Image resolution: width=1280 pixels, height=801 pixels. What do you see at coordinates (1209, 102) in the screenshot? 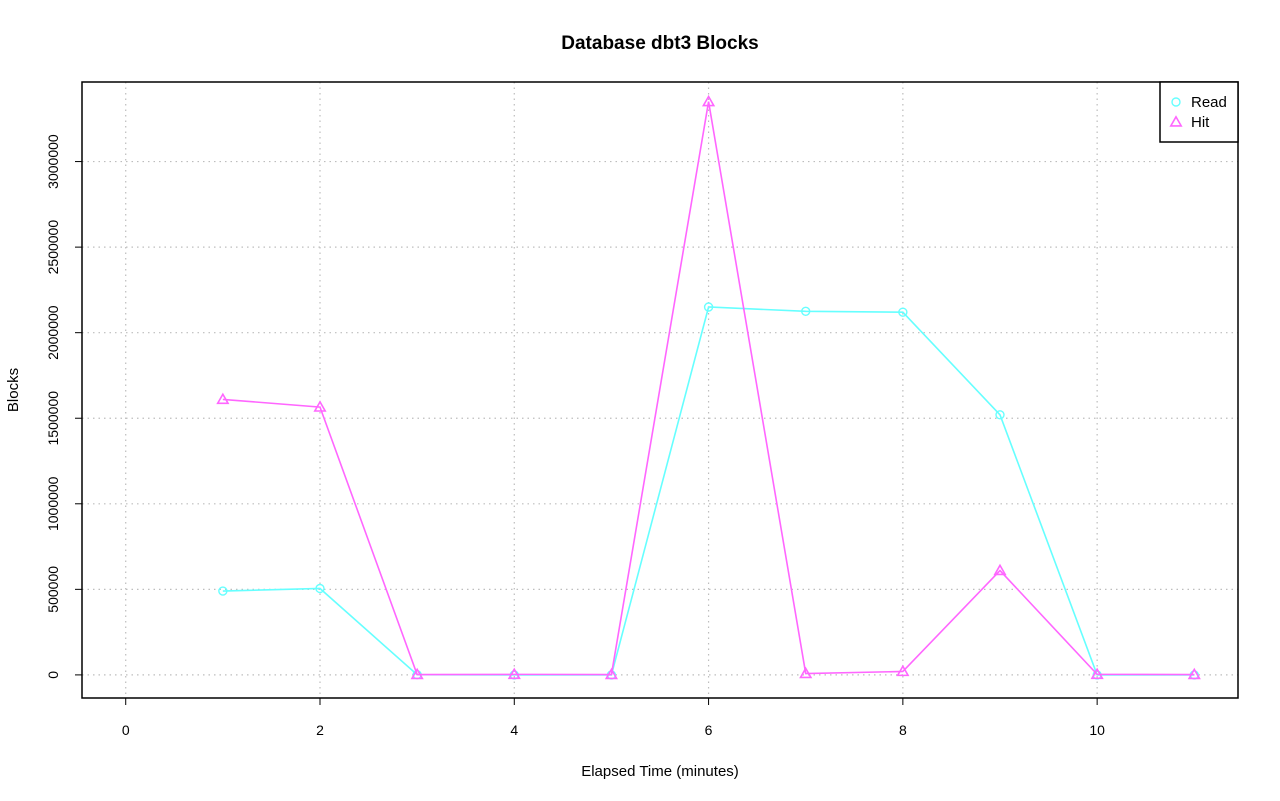
I see `legend-label-read: Read` at bounding box center [1209, 102].